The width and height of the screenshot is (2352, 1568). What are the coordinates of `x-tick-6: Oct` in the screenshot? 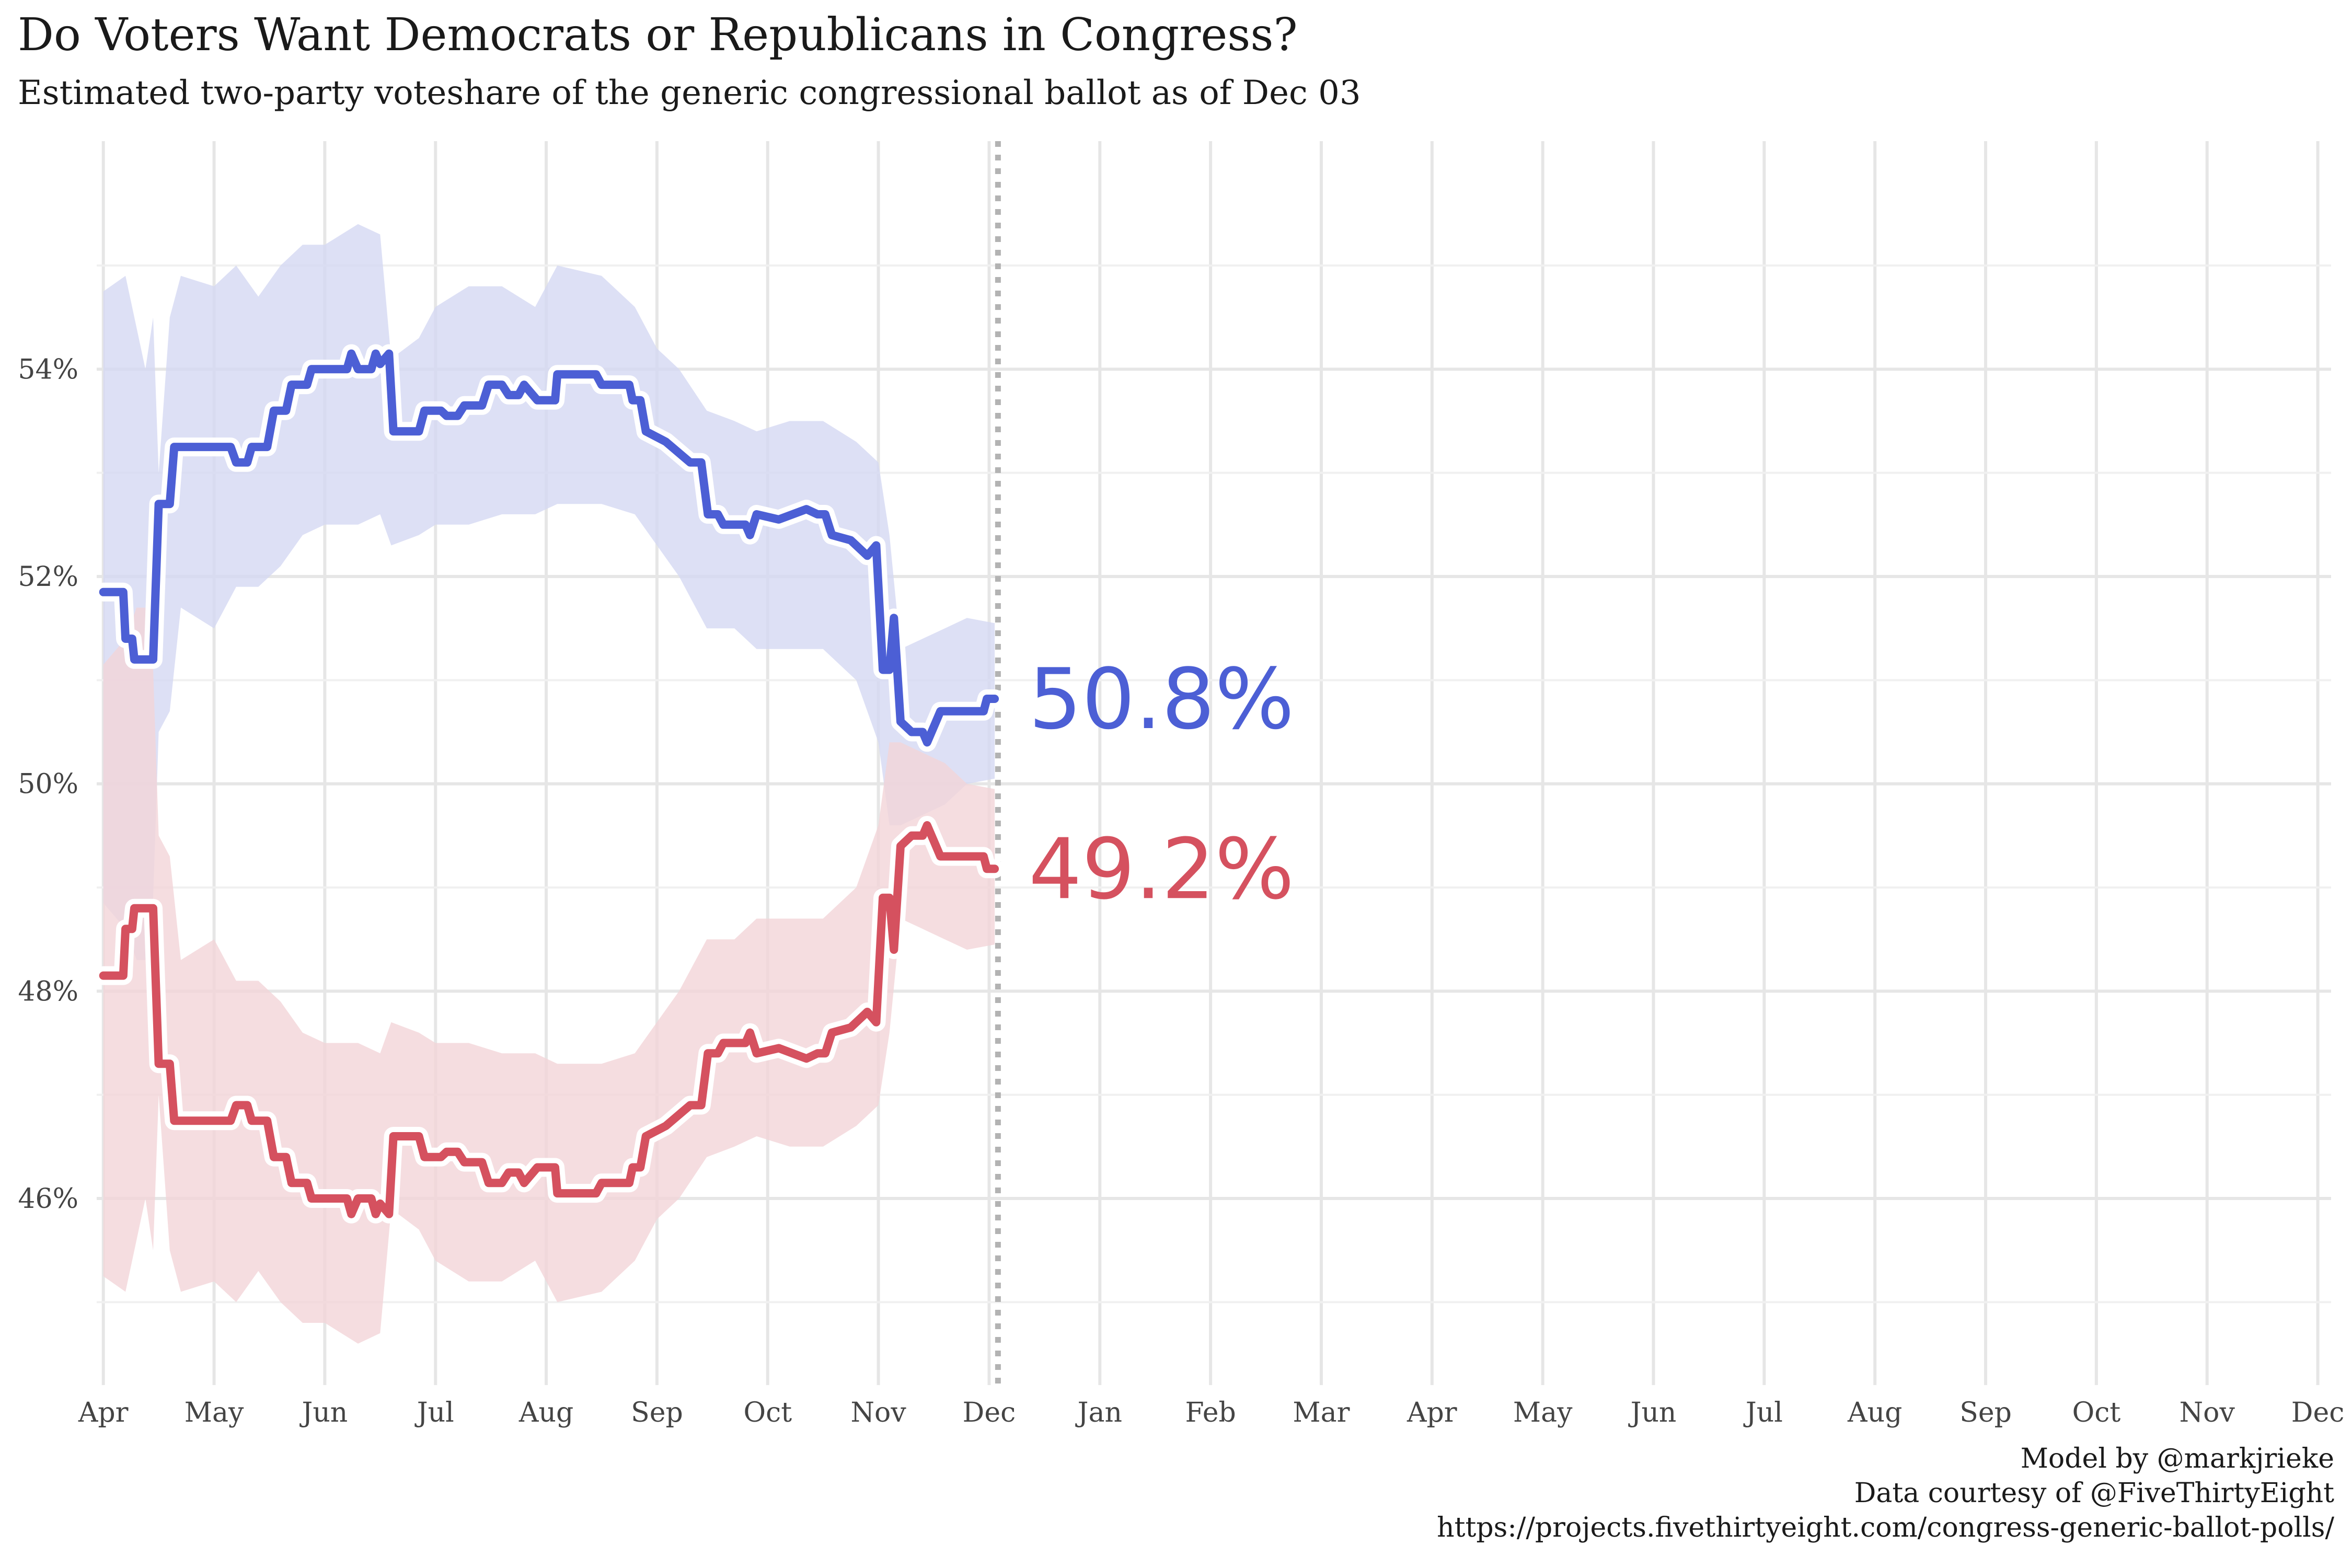 It's located at (767, 1412).